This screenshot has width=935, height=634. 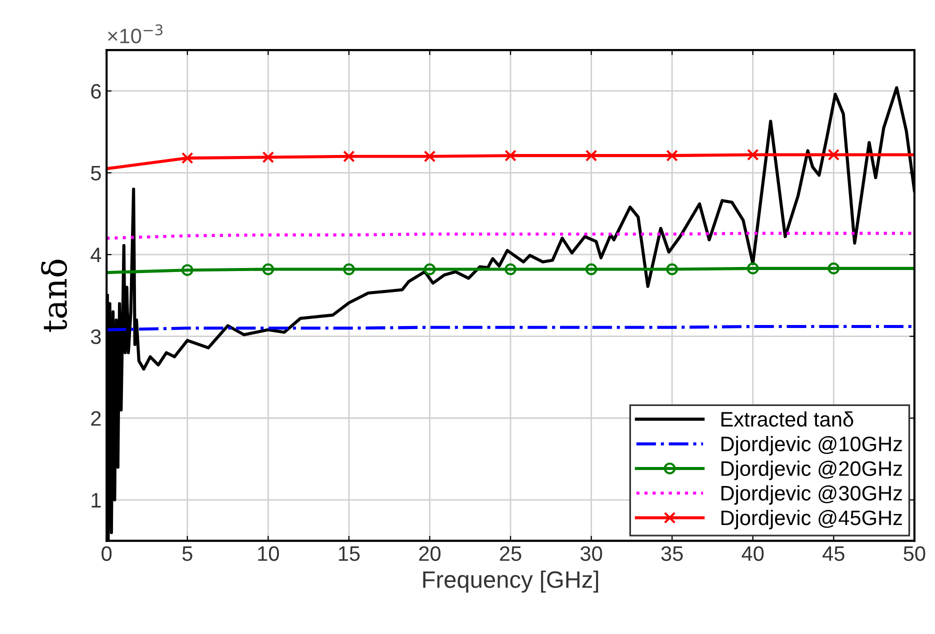 What do you see at coordinates (349, 553) in the screenshot?
I see `x-tick-label: 15` at bounding box center [349, 553].